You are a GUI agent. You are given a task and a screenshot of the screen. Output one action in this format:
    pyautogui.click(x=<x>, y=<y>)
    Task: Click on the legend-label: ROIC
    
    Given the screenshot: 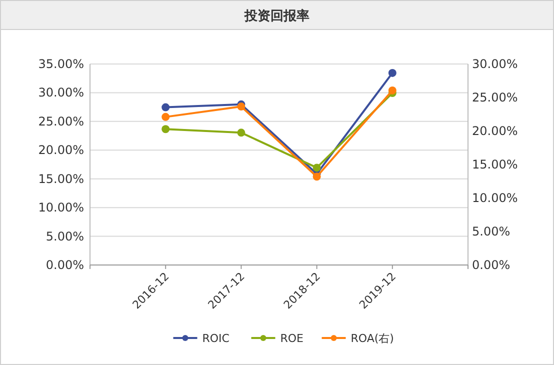 What is the action you would take?
    pyautogui.click(x=216, y=338)
    